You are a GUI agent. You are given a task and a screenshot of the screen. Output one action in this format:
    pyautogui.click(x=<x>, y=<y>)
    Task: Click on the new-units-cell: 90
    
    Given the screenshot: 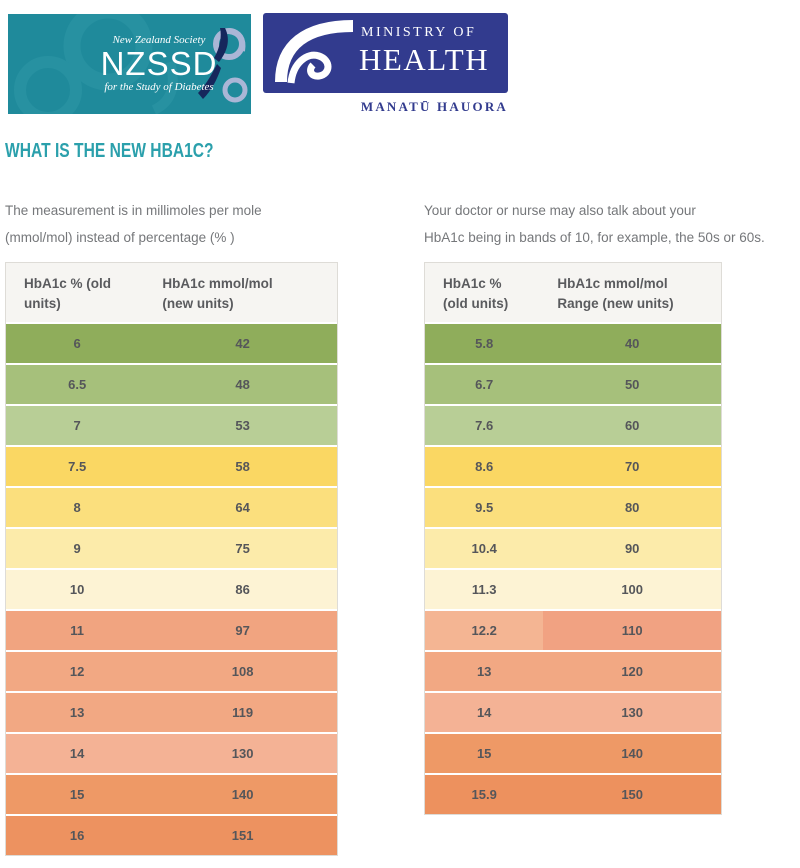 What is the action you would take?
    pyautogui.click(x=632, y=548)
    